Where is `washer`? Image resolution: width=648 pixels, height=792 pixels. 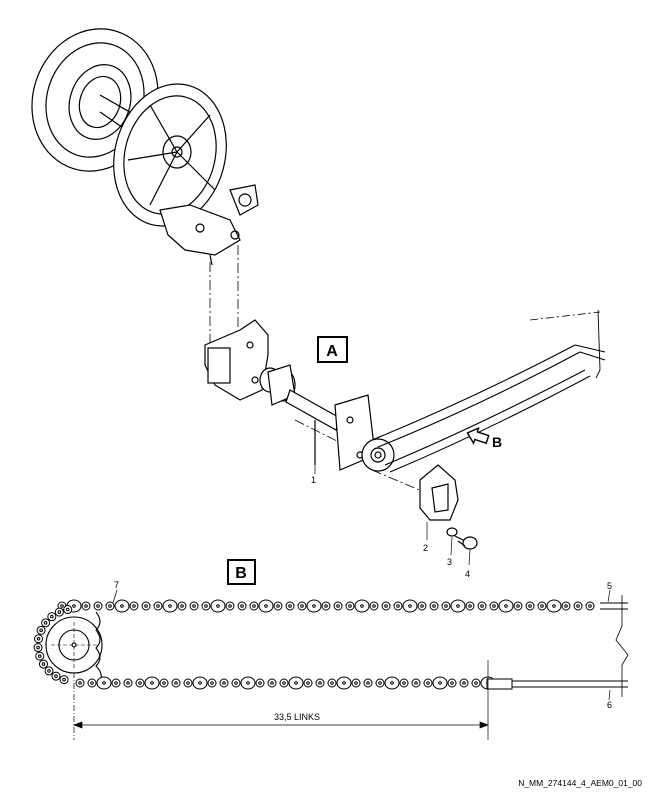
washer is located at coordinates (452, 532).